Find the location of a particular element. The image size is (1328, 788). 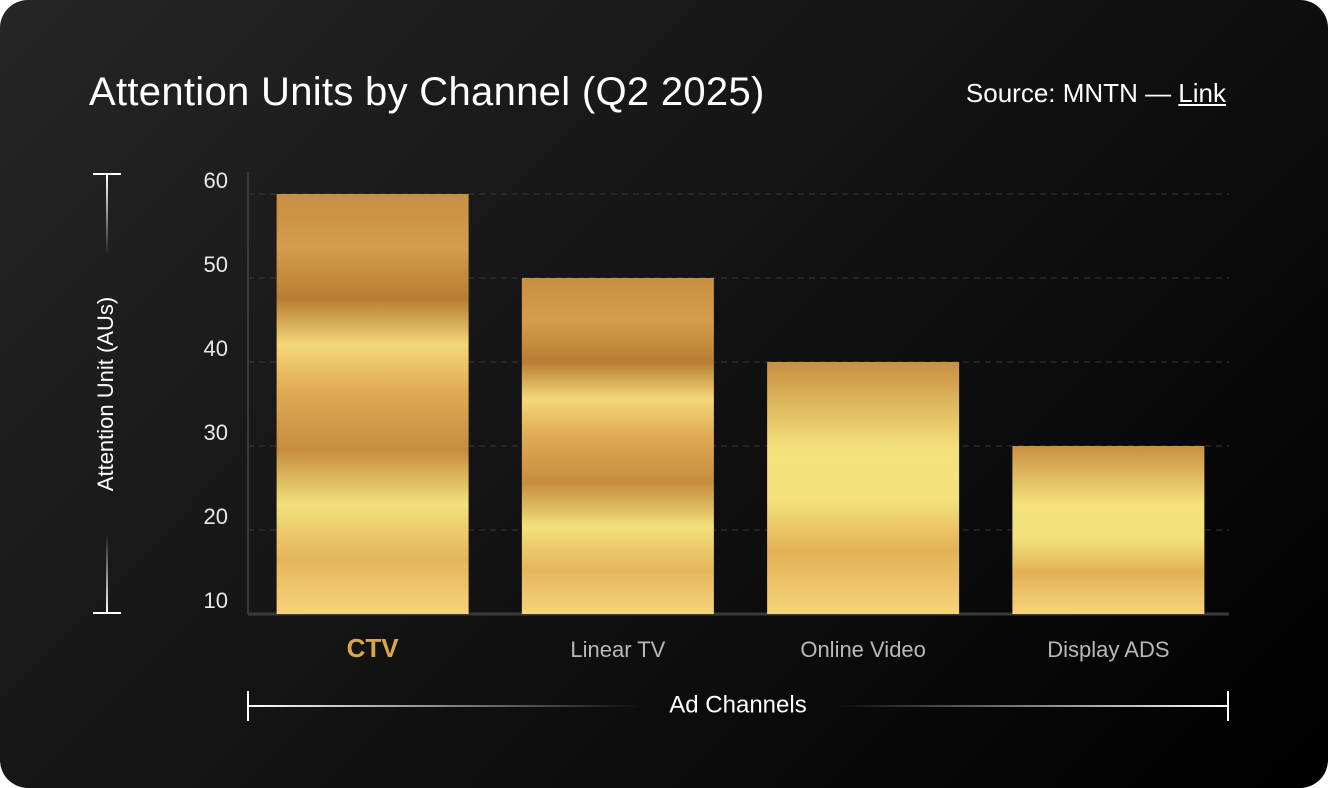

chart-title: Attention Units by Channel (Q2 2025) is located at coordinates (427, 92).